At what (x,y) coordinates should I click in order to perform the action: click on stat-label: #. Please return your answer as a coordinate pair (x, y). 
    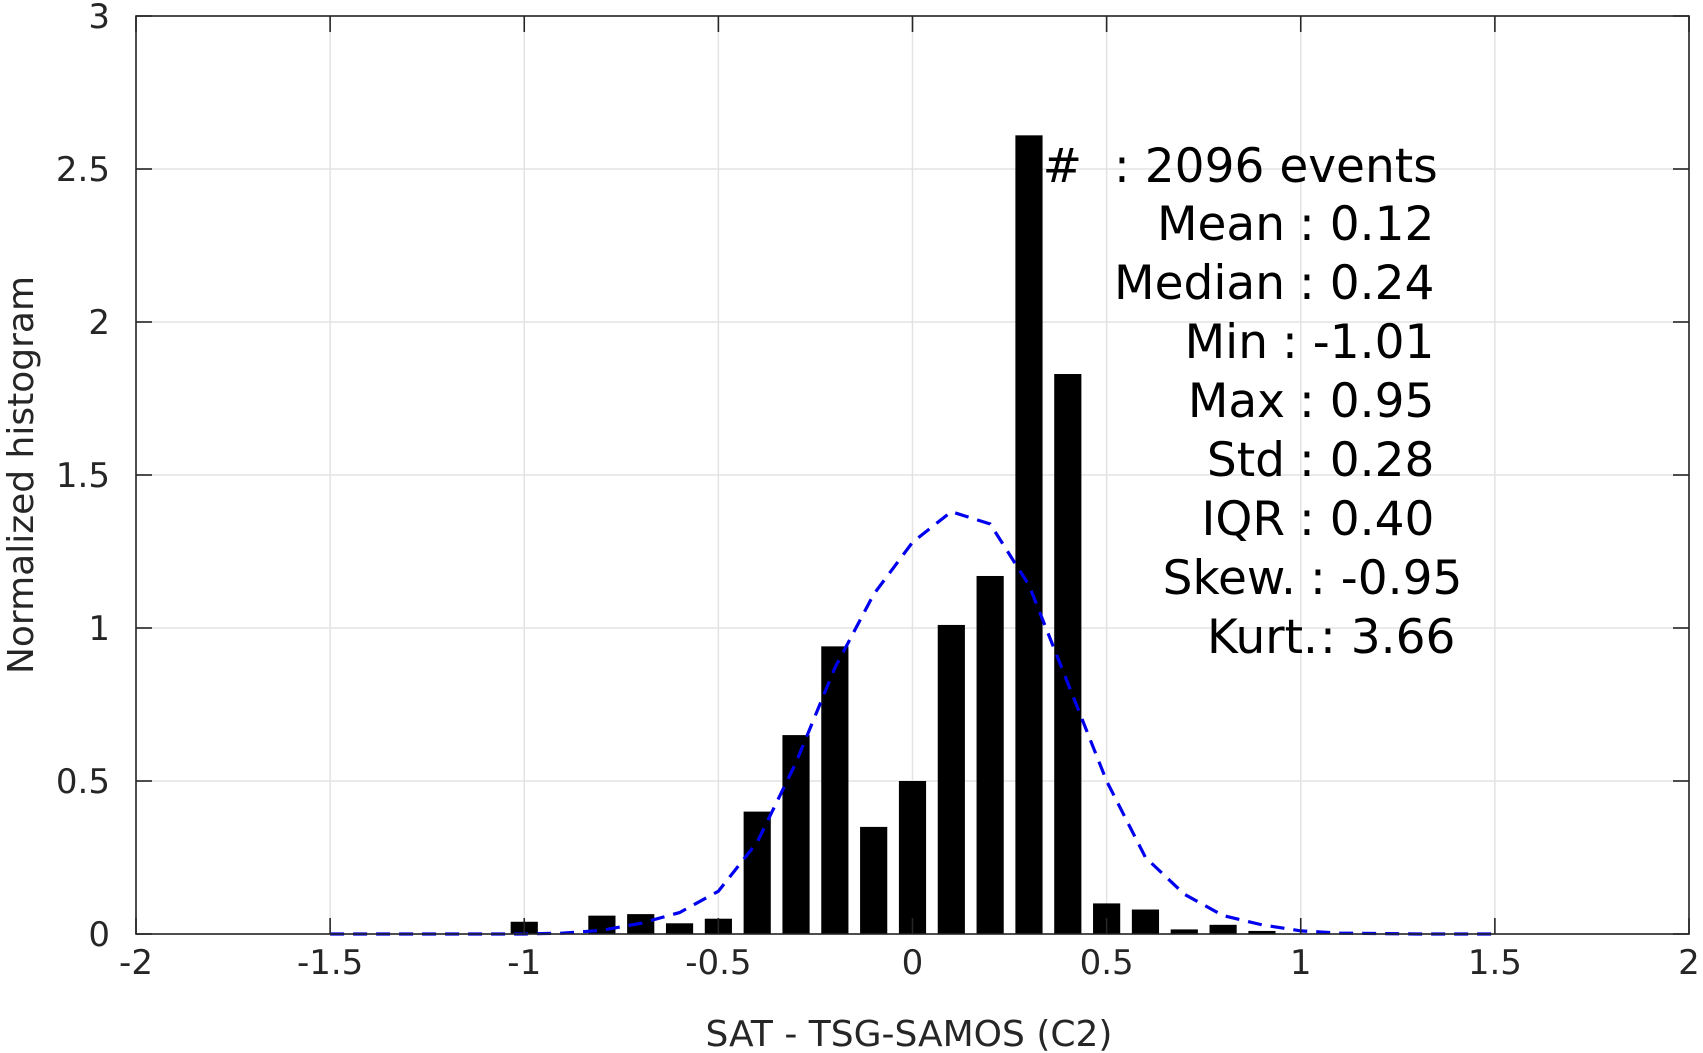
    Looking at the image, I should click on (1062, 166).